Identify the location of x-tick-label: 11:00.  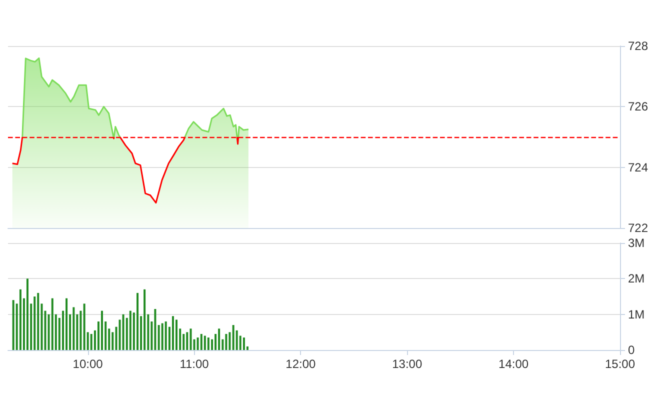
(195, 364).